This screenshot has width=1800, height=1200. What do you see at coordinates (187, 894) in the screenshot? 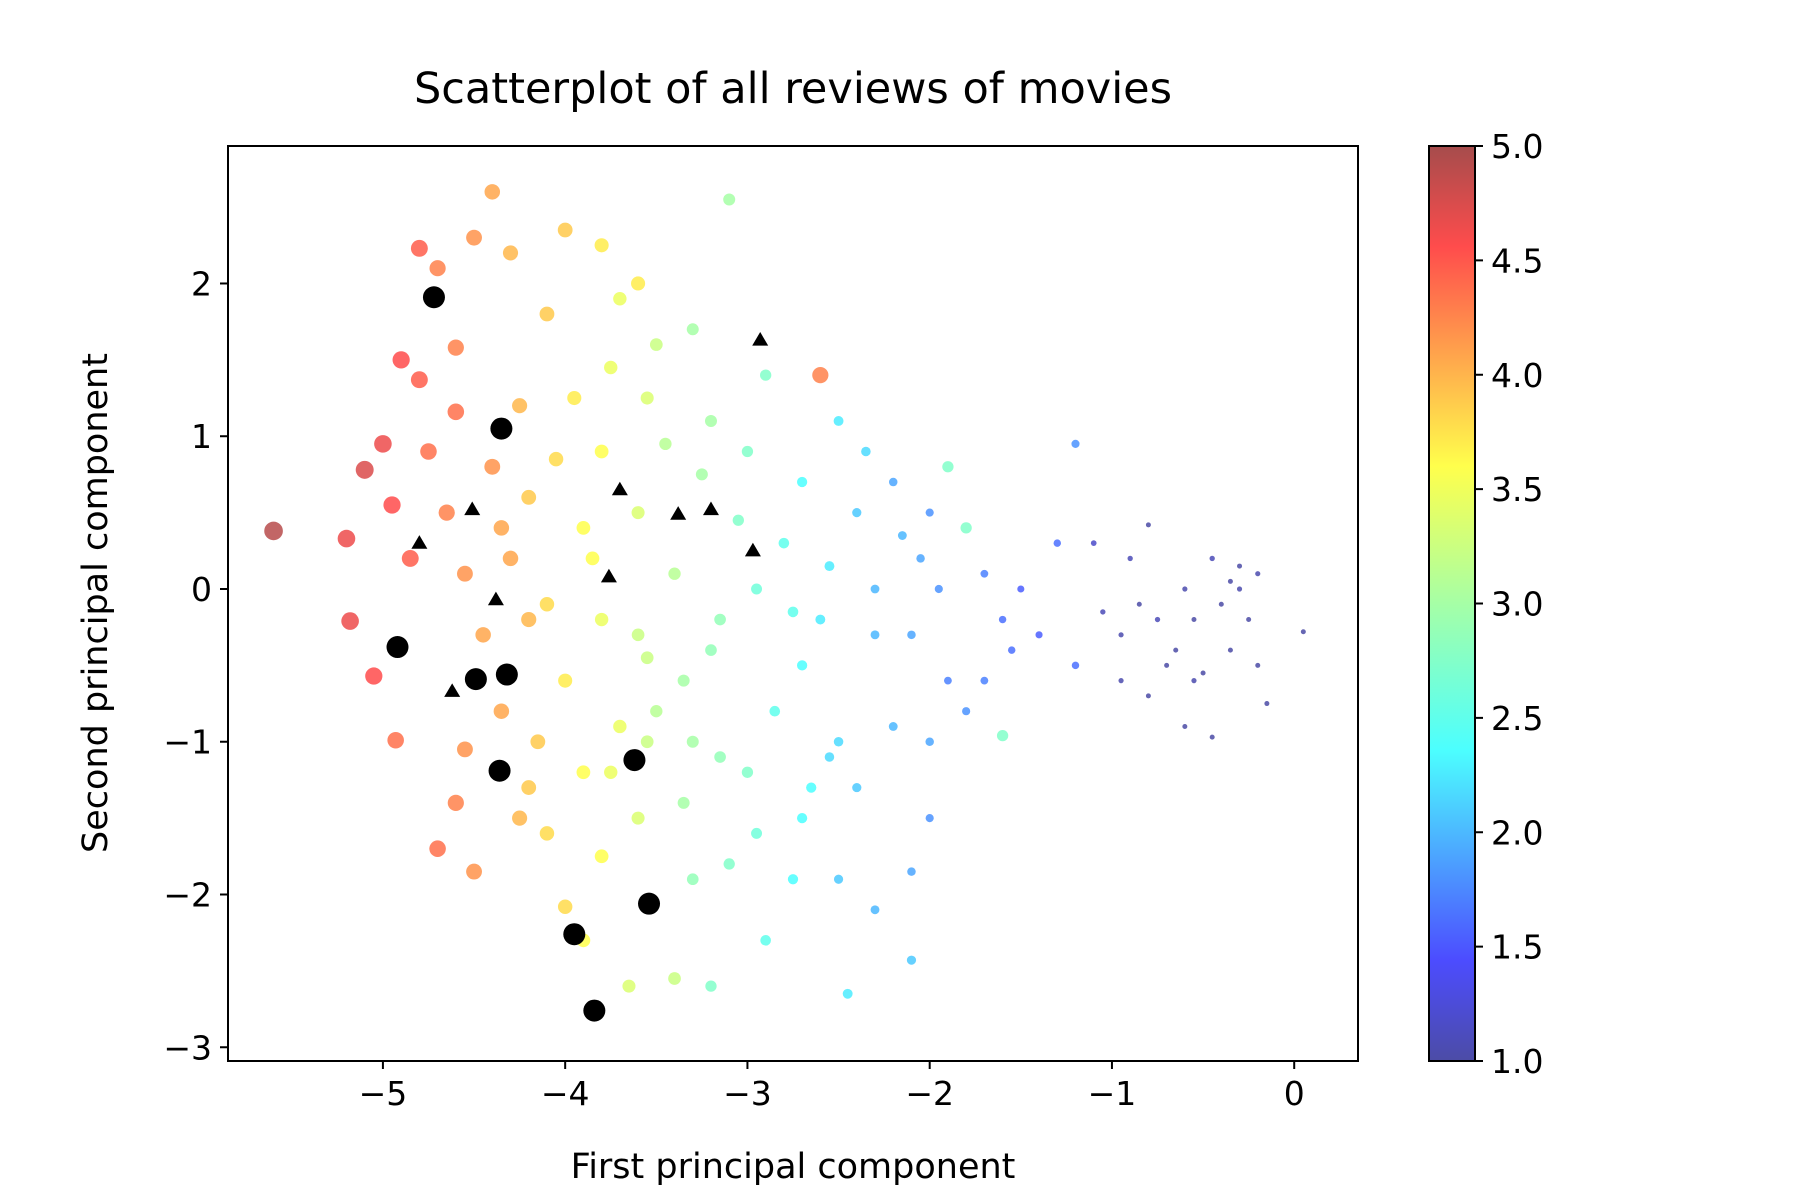
I see `y-tick-label: −2` at bounding box center [187, 894].